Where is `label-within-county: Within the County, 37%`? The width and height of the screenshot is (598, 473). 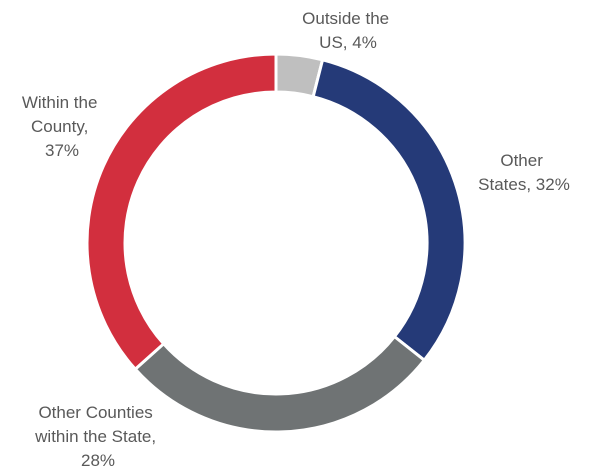 label-within-county: Within the County, 37% is located at coordinates (62, 126).